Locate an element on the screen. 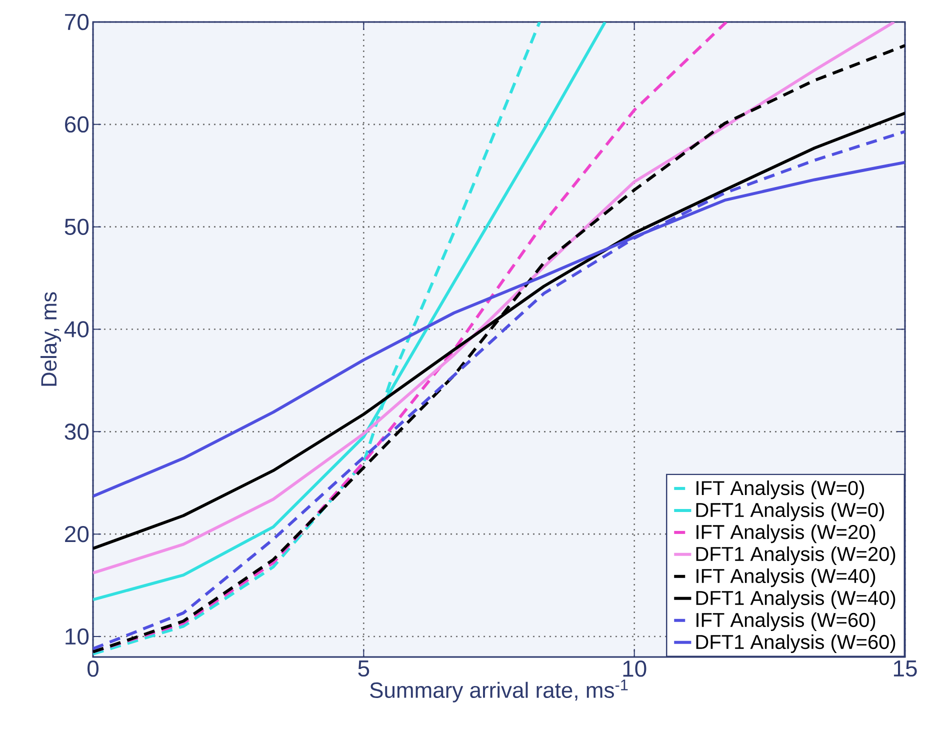 Image resolution: width=943 pixels, height=742 pixels. x-tick-label: 10 is located at coordinates (634, 668).